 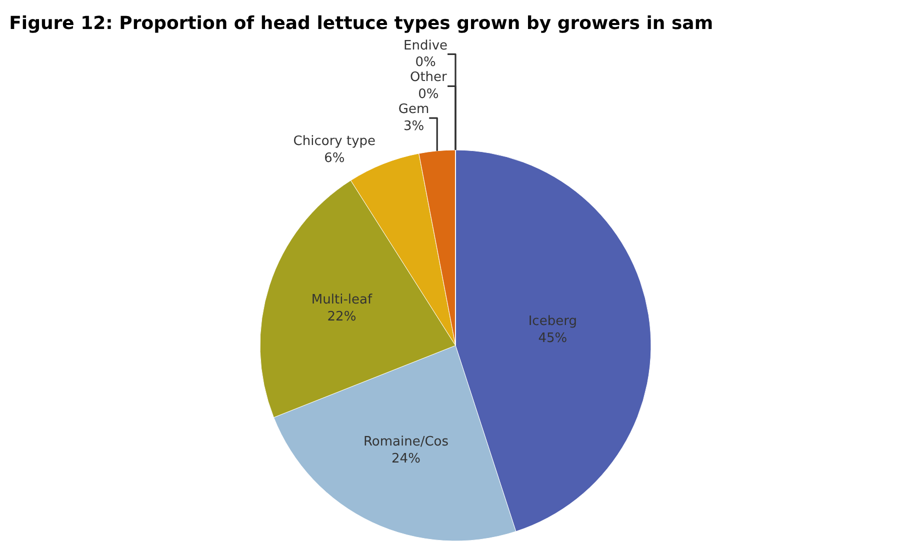 I want to click on slice-label: Multi-leaf, so click(x=341, y=300).